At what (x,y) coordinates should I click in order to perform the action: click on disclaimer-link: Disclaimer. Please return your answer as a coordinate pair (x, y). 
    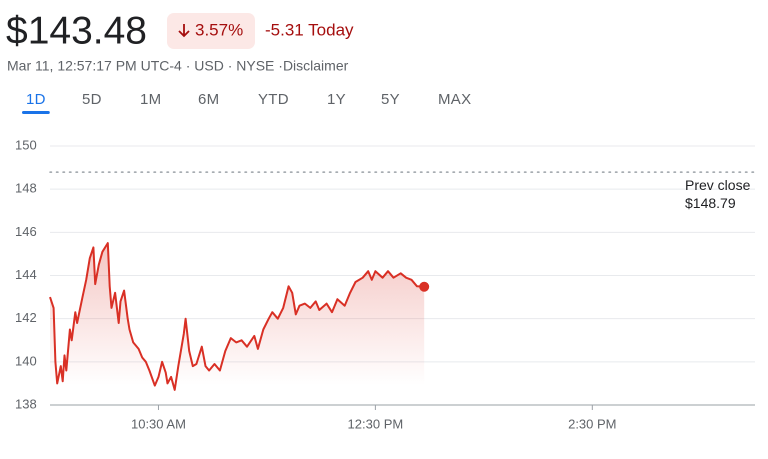
    Looking at the image, I should click on (316, 66).